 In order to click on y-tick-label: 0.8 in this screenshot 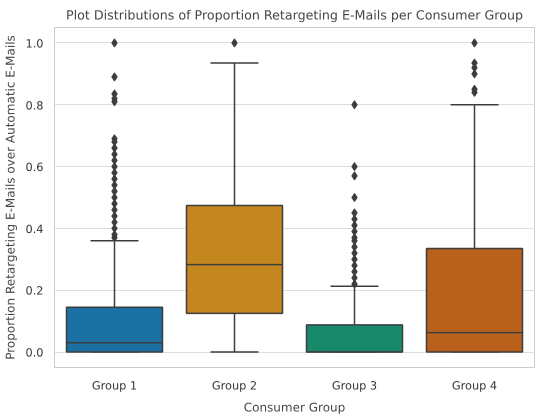, I will do `click(34, 105)`.